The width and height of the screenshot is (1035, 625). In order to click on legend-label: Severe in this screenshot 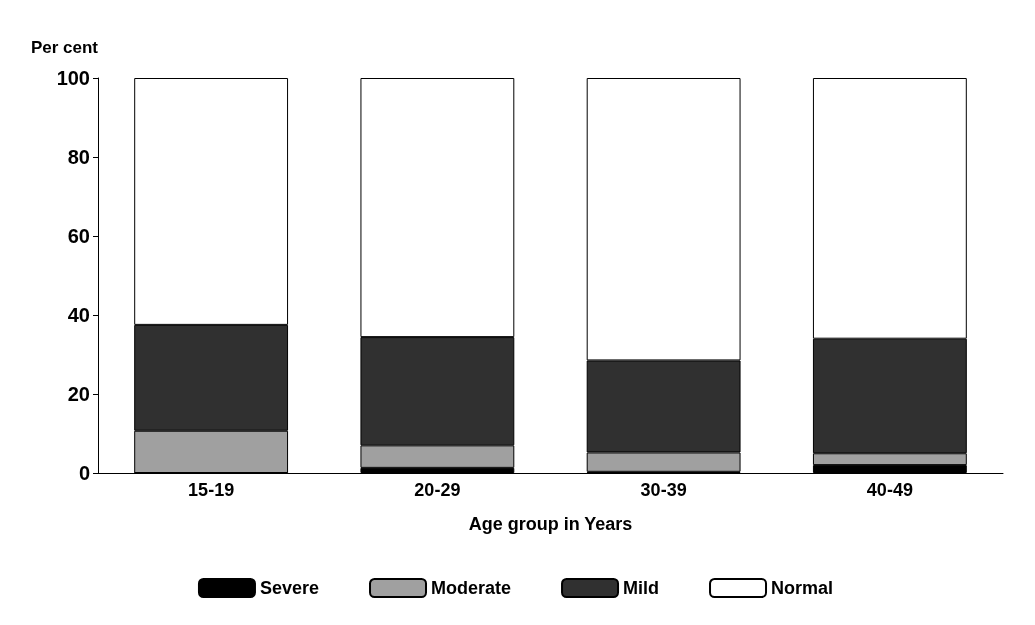, I will do `click(289, 588)`.